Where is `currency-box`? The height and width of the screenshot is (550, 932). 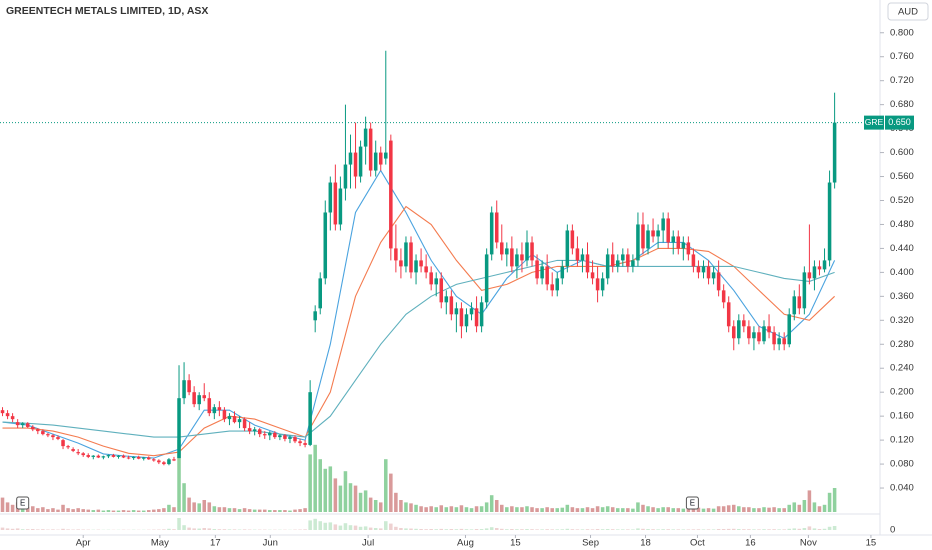
currency-box is located at coordinates (908, 11).